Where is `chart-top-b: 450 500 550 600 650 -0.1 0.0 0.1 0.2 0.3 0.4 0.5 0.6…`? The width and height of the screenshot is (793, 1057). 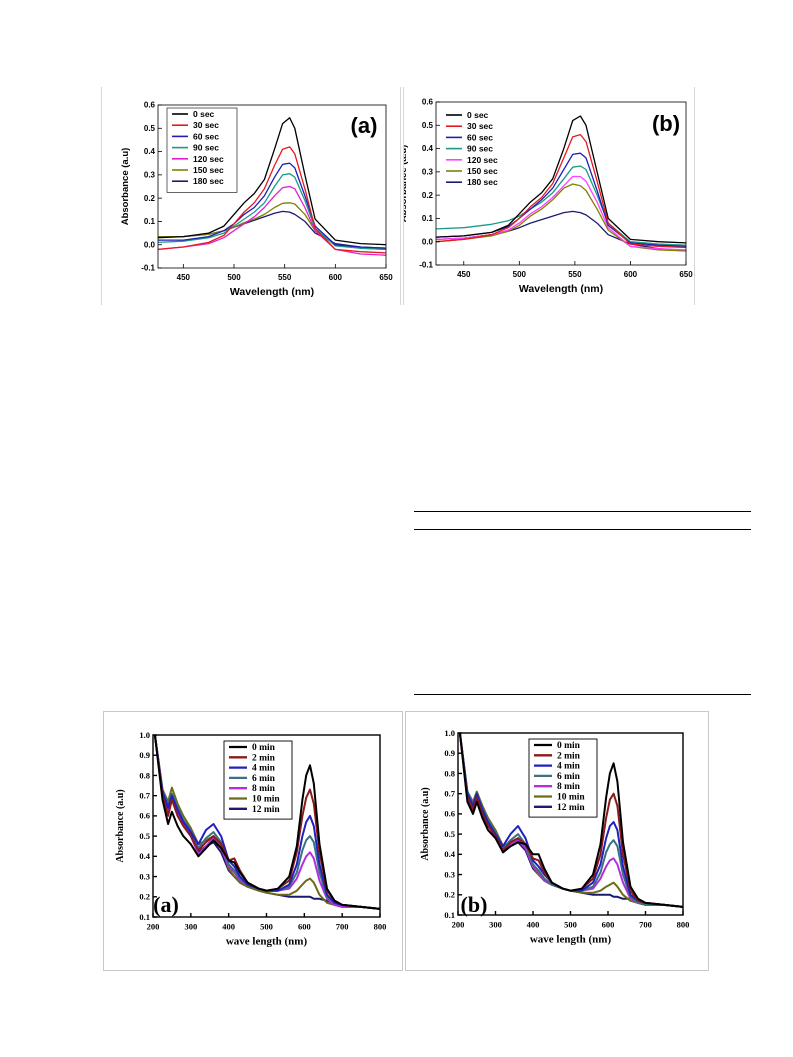 chart-top-b: 450 500 550 600 650 -0.1 0.0 0.1 0.2 0.3 0.4 0.5 0.6… is located at coordinates (548, 196).